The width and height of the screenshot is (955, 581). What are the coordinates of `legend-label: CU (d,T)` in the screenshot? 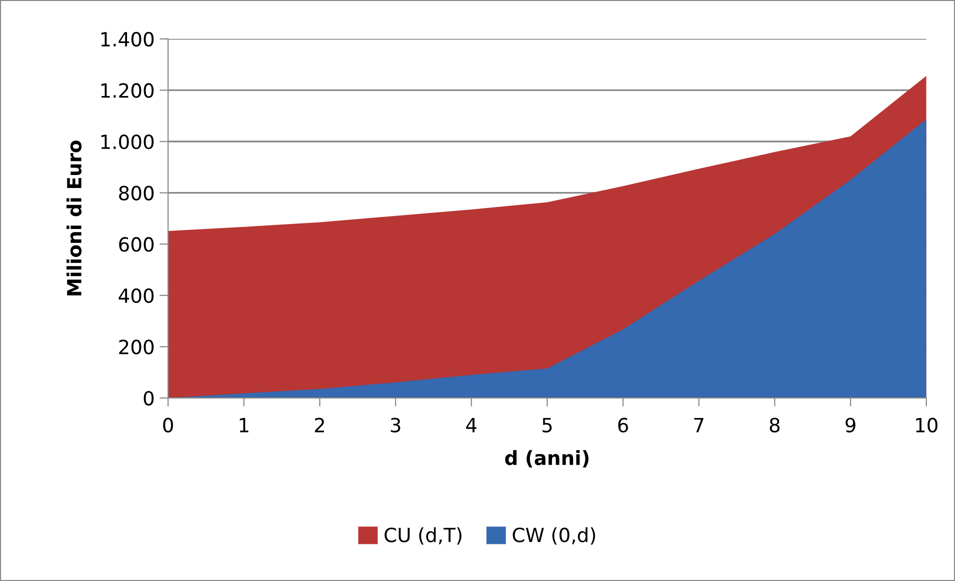 It's located at (423, 536).